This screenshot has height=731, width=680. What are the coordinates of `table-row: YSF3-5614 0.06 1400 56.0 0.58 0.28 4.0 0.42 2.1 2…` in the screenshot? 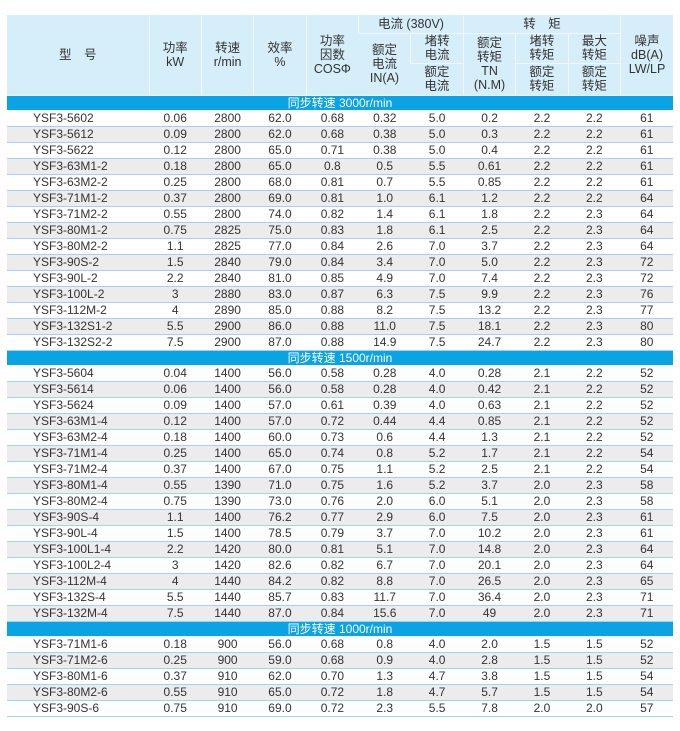 It's located at (340, 389).